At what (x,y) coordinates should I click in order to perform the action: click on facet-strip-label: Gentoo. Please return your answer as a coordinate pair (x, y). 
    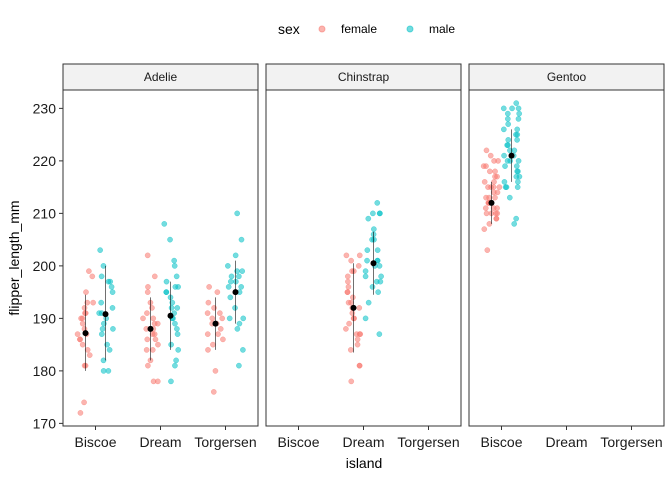
    Looking at the image, I should click on (567, 77).